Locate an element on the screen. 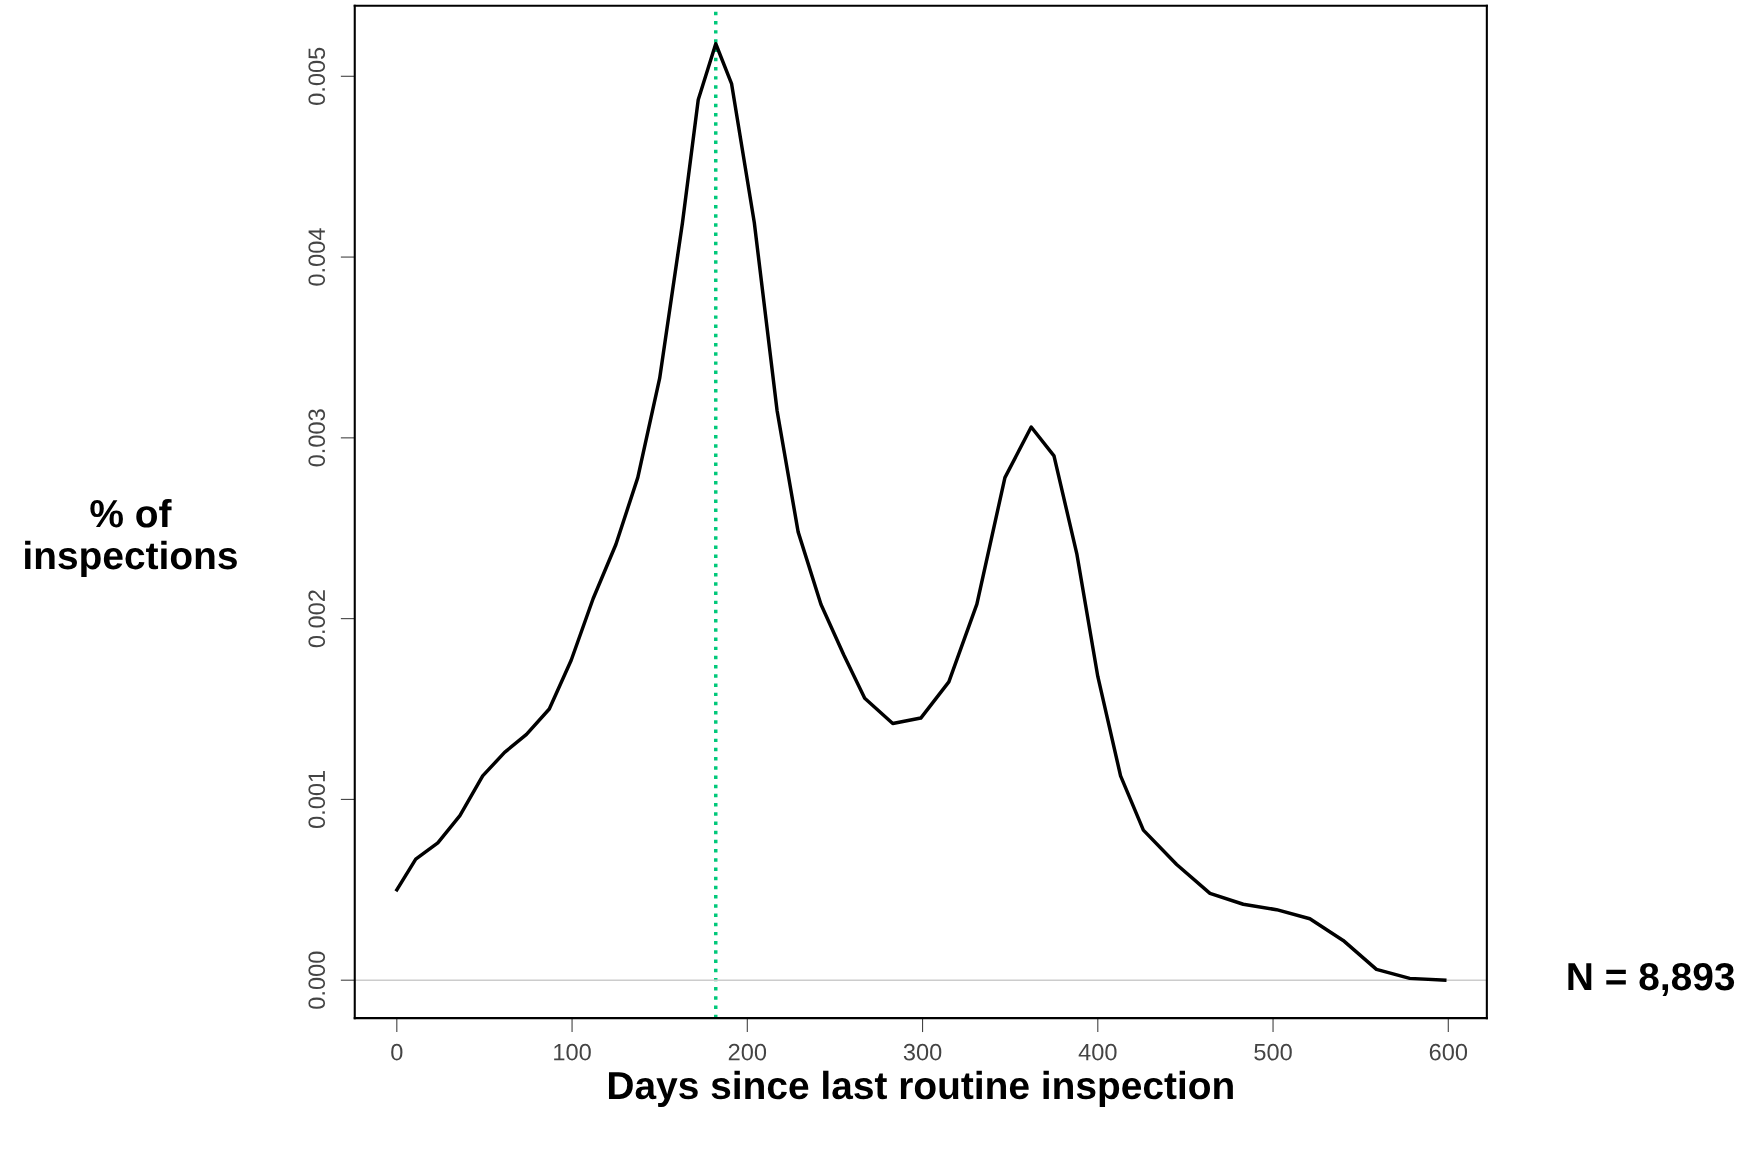  y-tick-label: 0.003 is located at coordinates (317, 438).